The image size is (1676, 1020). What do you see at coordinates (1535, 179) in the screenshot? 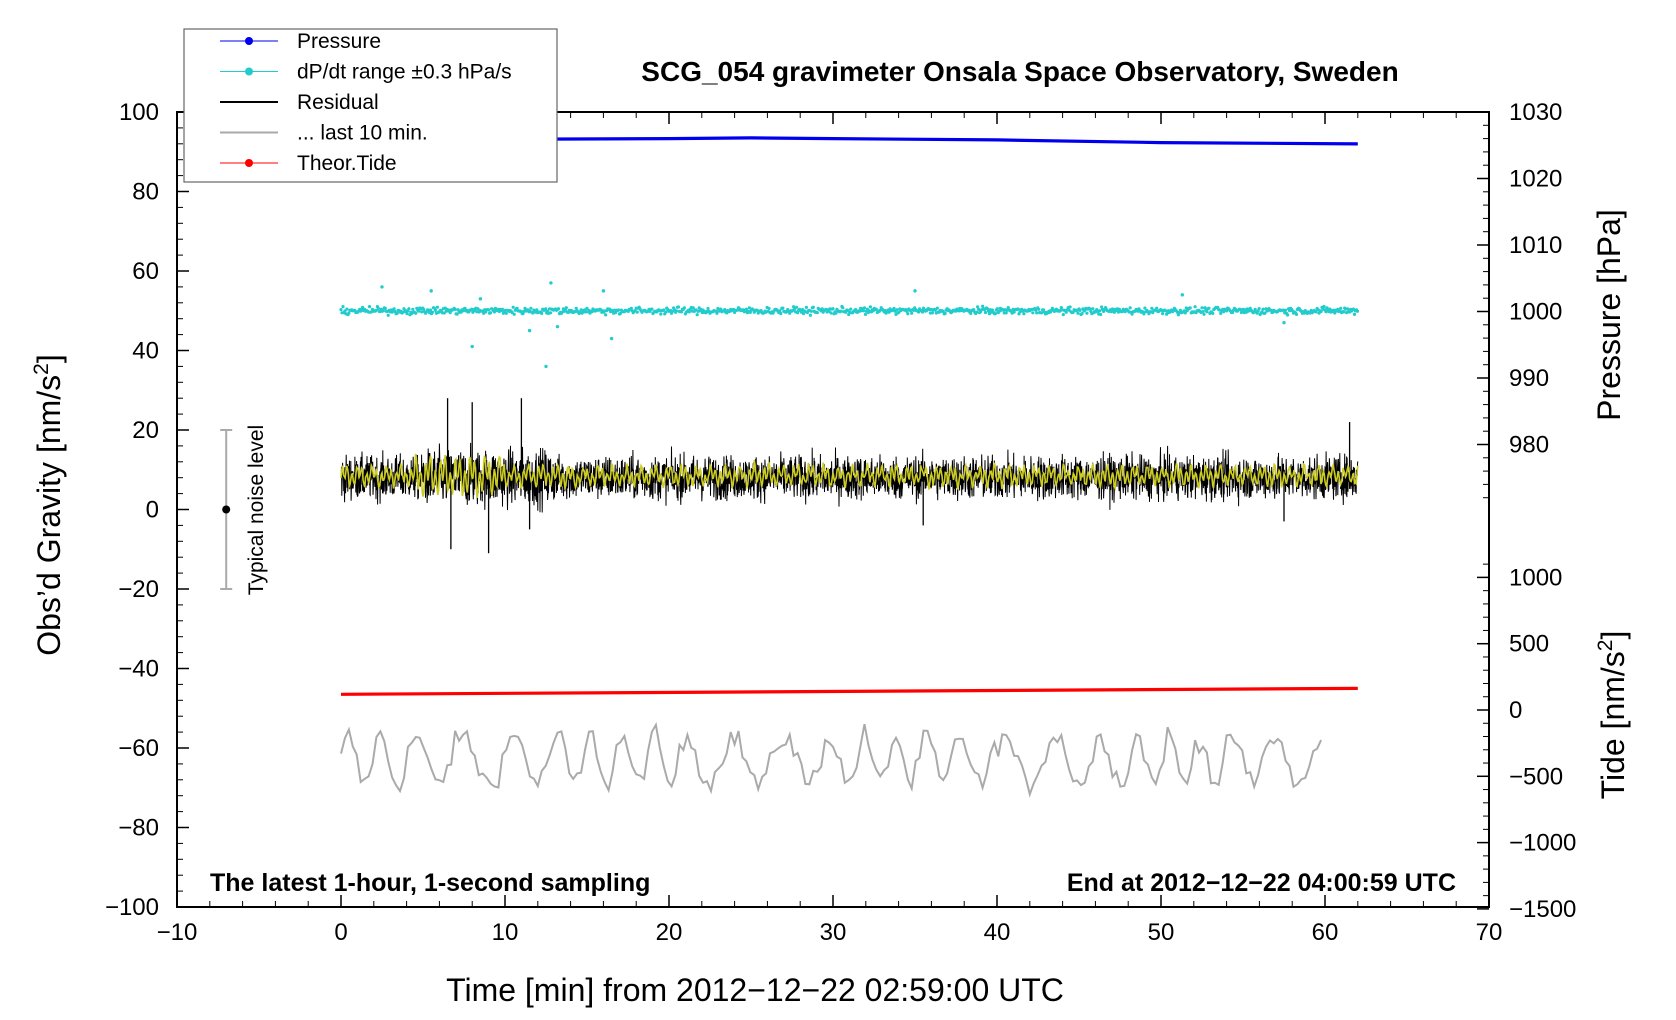
I see `pressure-tick-label: 1020` at bounding box center [1535, 179].